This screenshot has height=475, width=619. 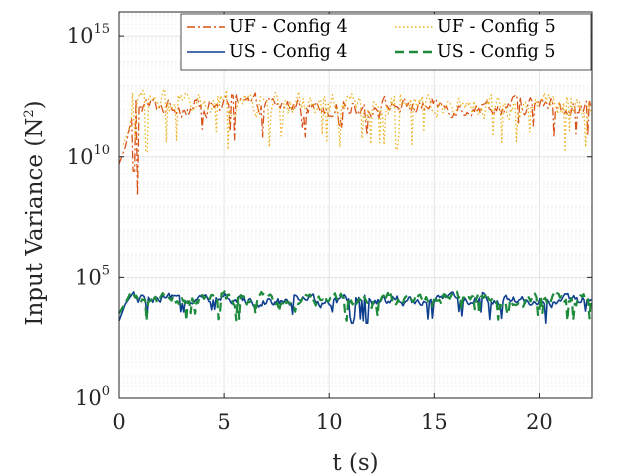 What do you see at coordinates (355, 462) in the screenshot?
I see `x-axis-title: t (s)` at bounding box center [355, 462].